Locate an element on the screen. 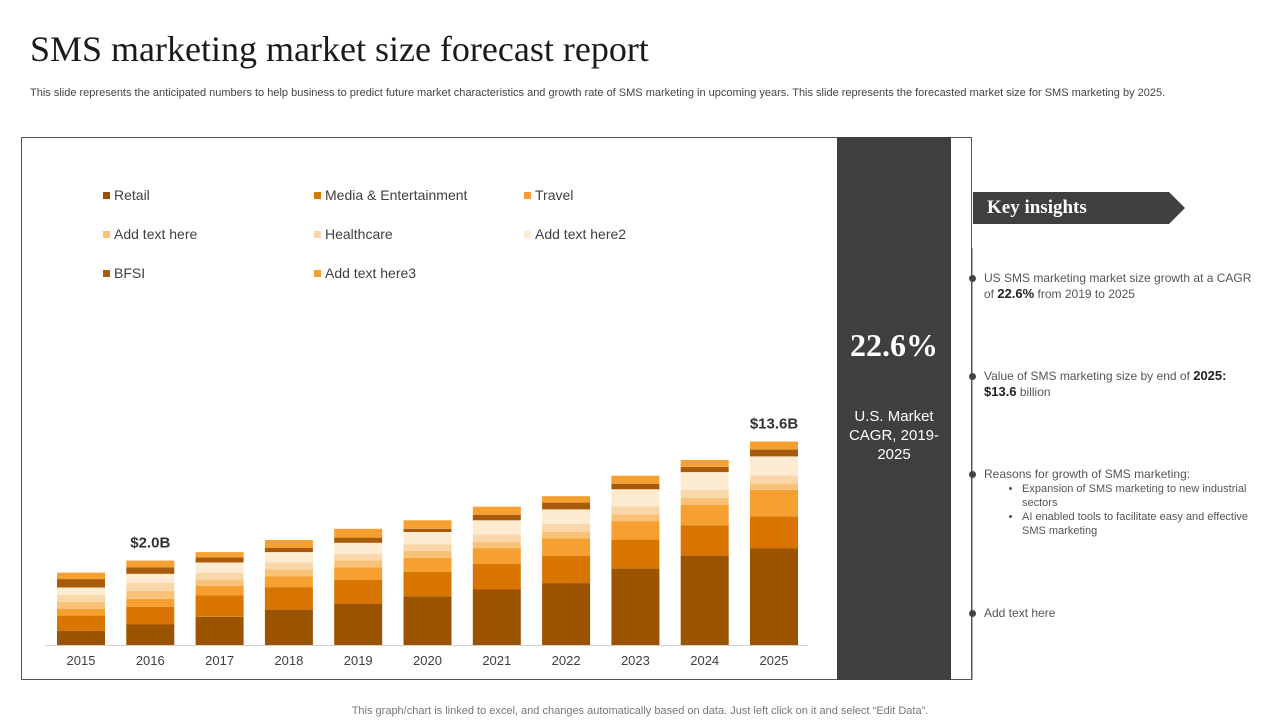 Image resolution: width=1280 pixels, height=720 pixels. legend-item: Add text here is located at coordinates (150, 234).